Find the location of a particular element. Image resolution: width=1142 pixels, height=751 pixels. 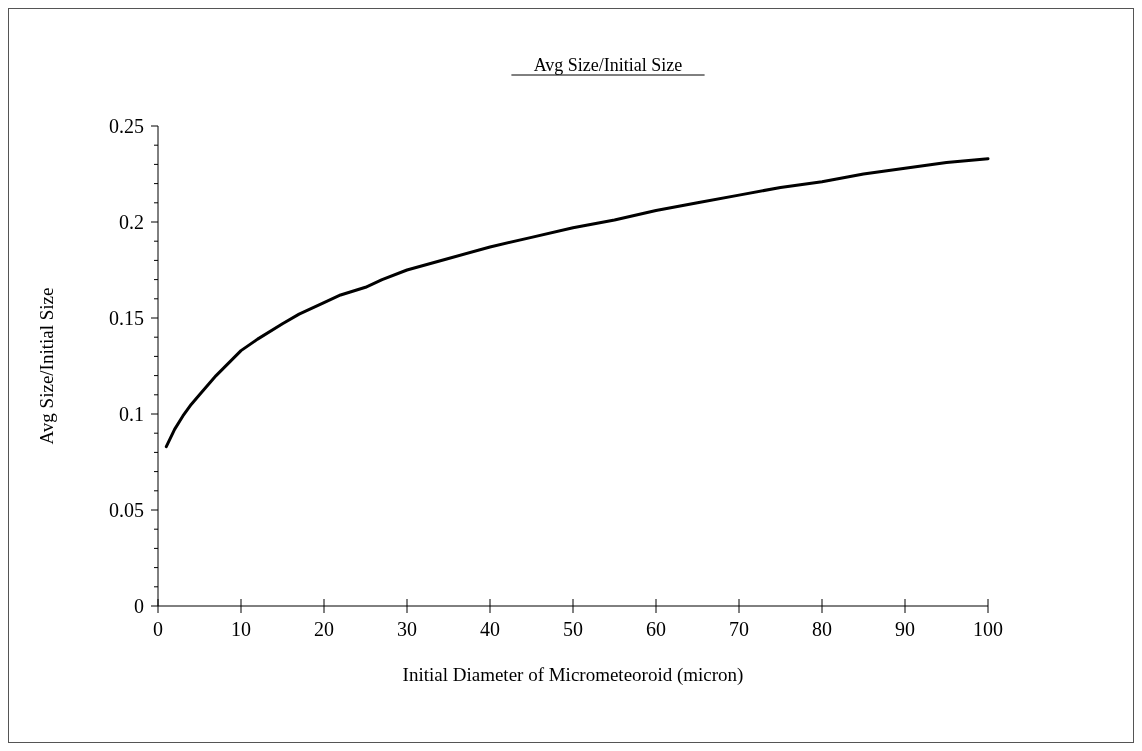

x-tick-label: 90 is located at coordinates (905, 629).